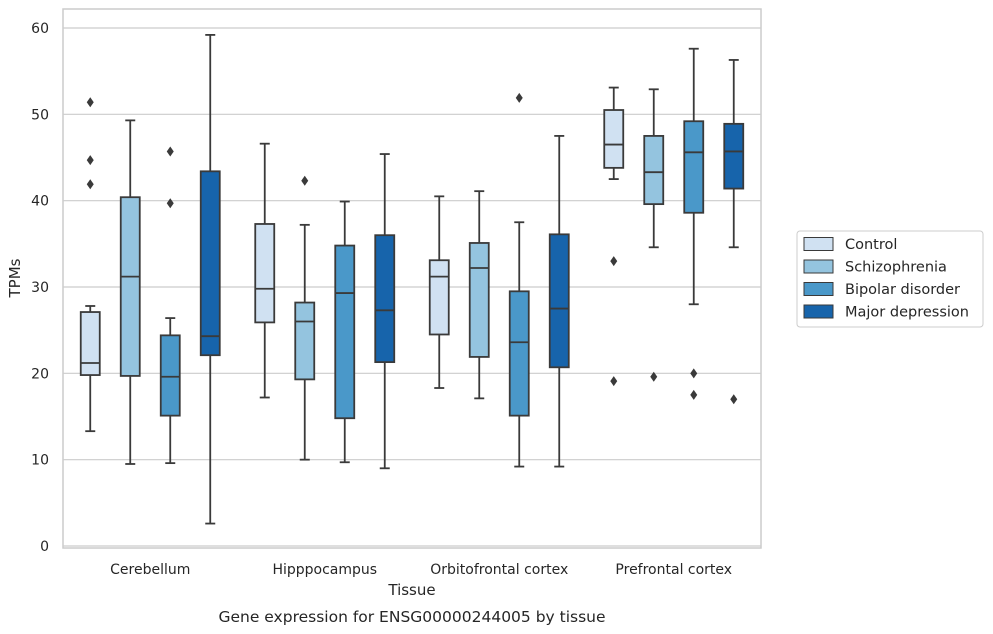 This screenshot has height=634, width=993. I want to click on y-tick-label: 60, so click(40, 29).